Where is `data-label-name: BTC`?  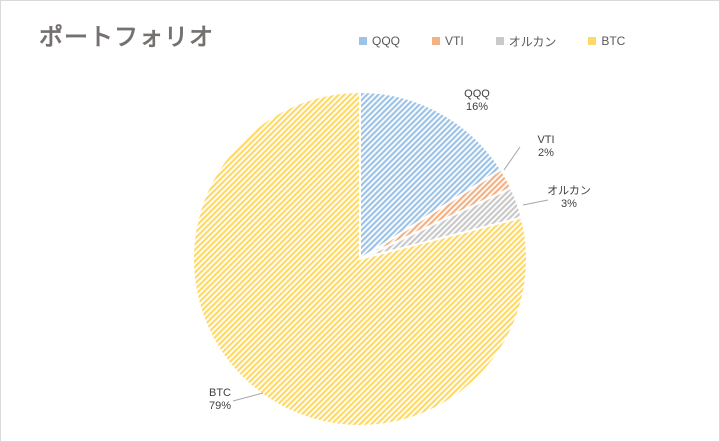 data-label-name: BTC is located at coordinates (220, 393).